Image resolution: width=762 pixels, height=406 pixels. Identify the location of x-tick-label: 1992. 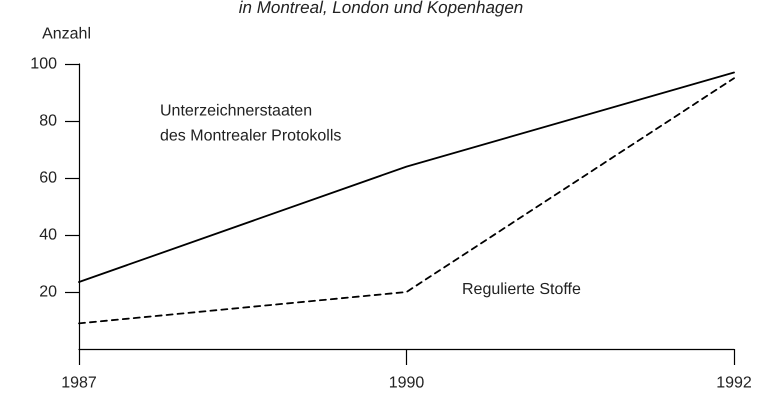
(734, 383).